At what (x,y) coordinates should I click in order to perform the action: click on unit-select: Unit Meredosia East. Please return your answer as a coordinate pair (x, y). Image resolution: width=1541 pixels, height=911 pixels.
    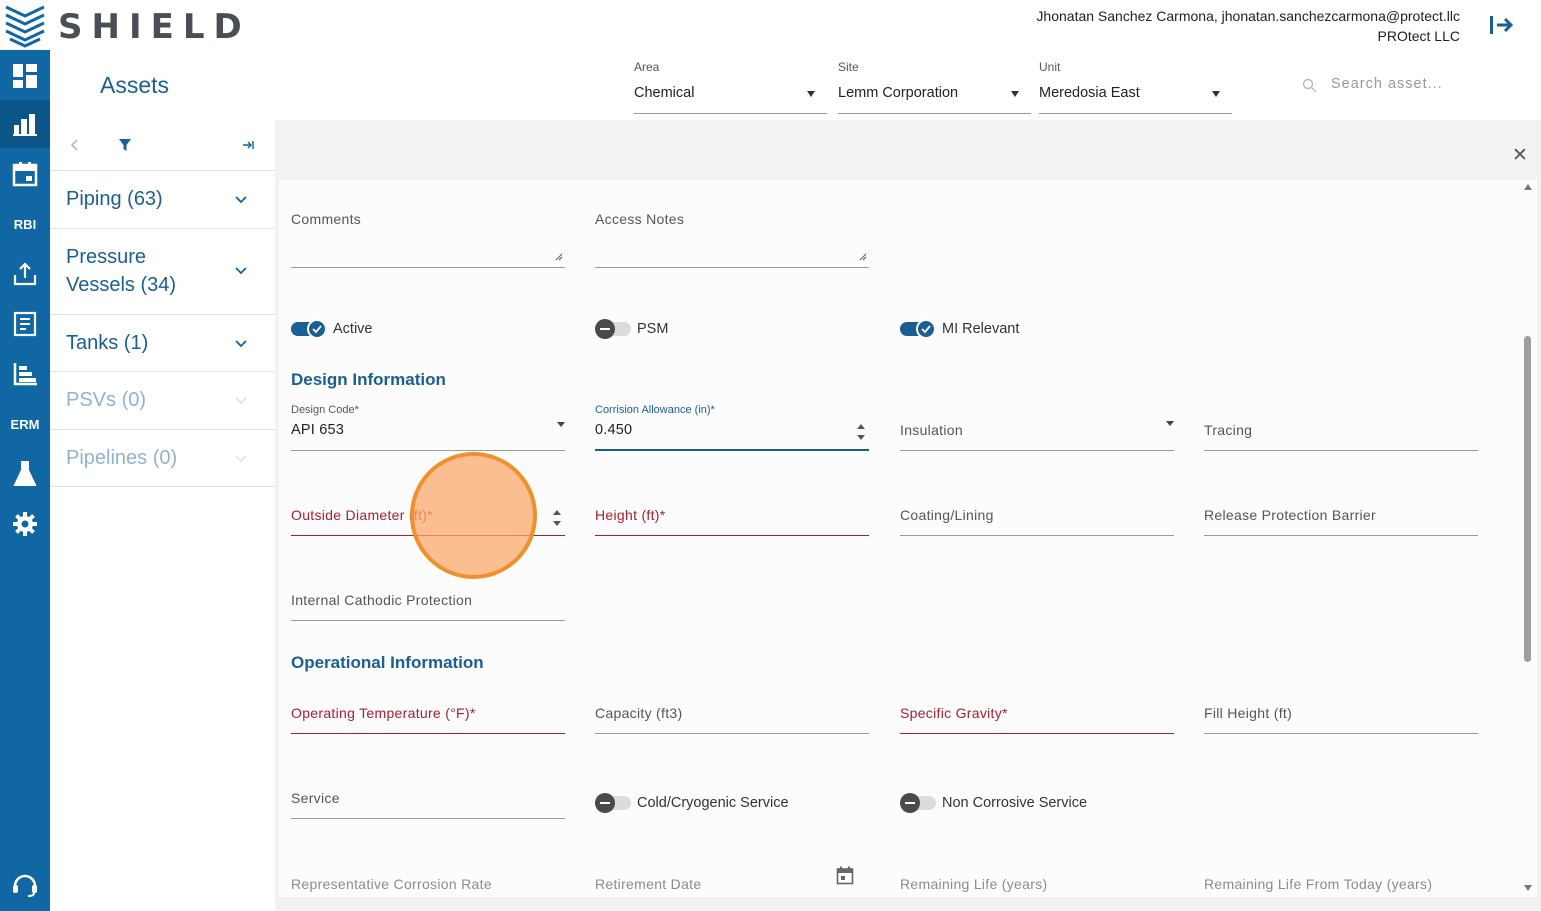
    Looking at the image, I should click on (1135, 87).